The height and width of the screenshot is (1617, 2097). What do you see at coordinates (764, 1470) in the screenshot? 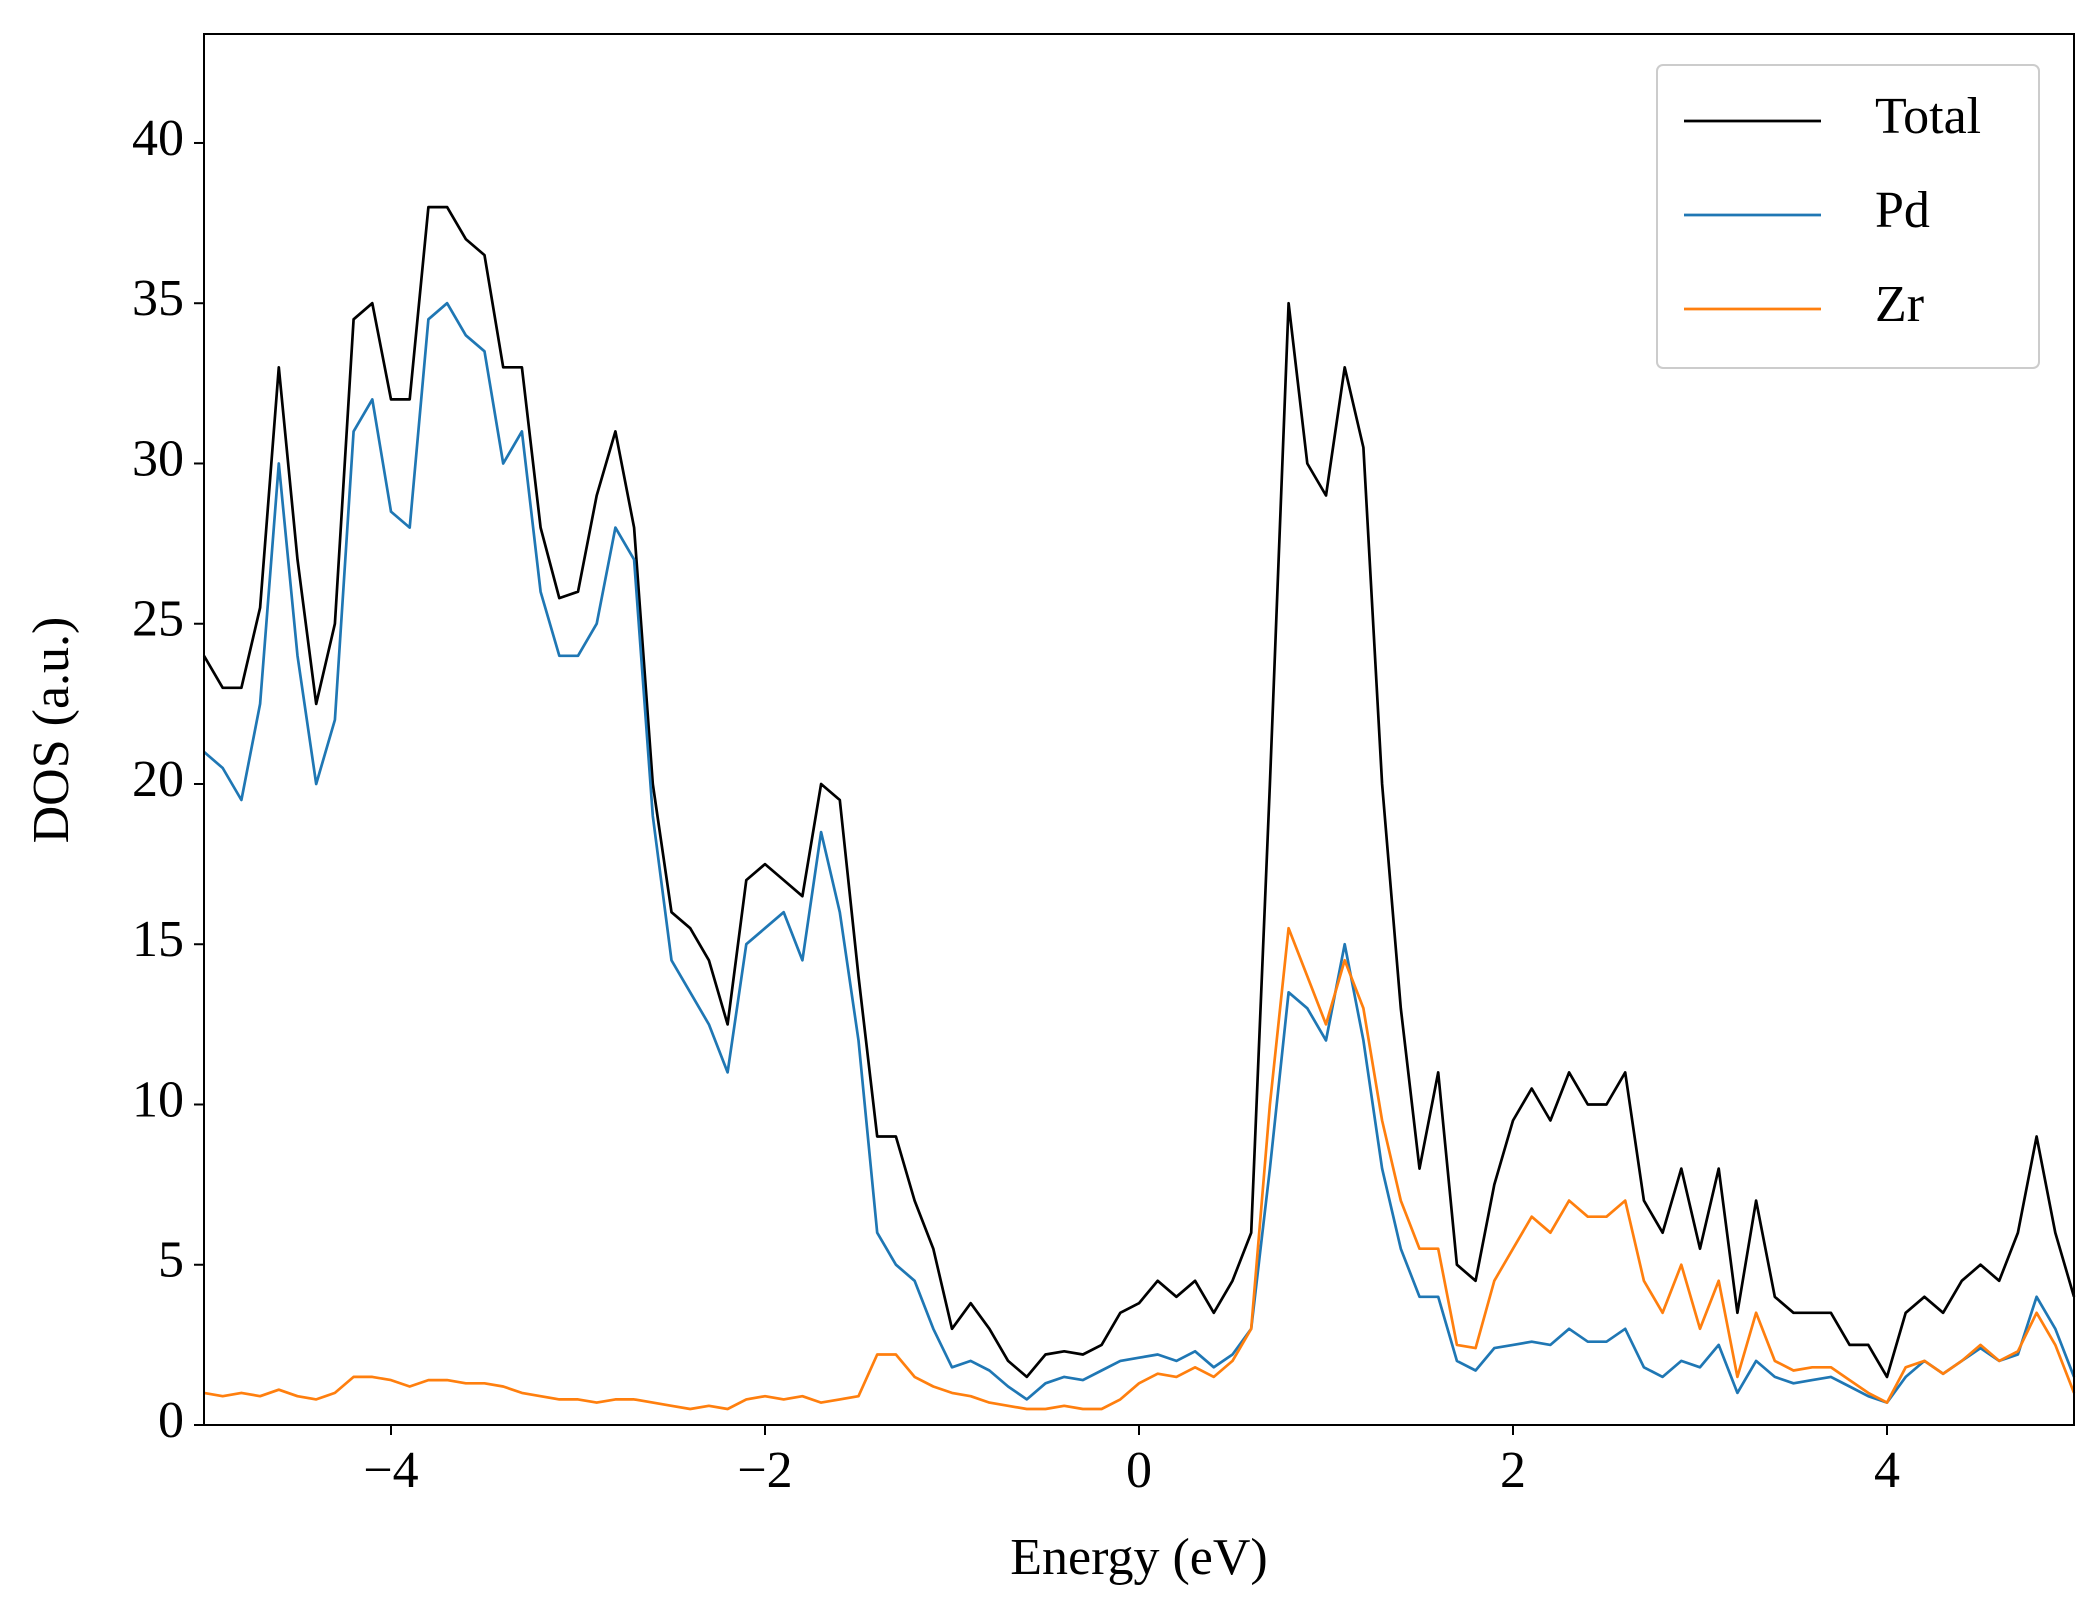
I see `x-tick-label: −2` at bounding box center [764, 1470].